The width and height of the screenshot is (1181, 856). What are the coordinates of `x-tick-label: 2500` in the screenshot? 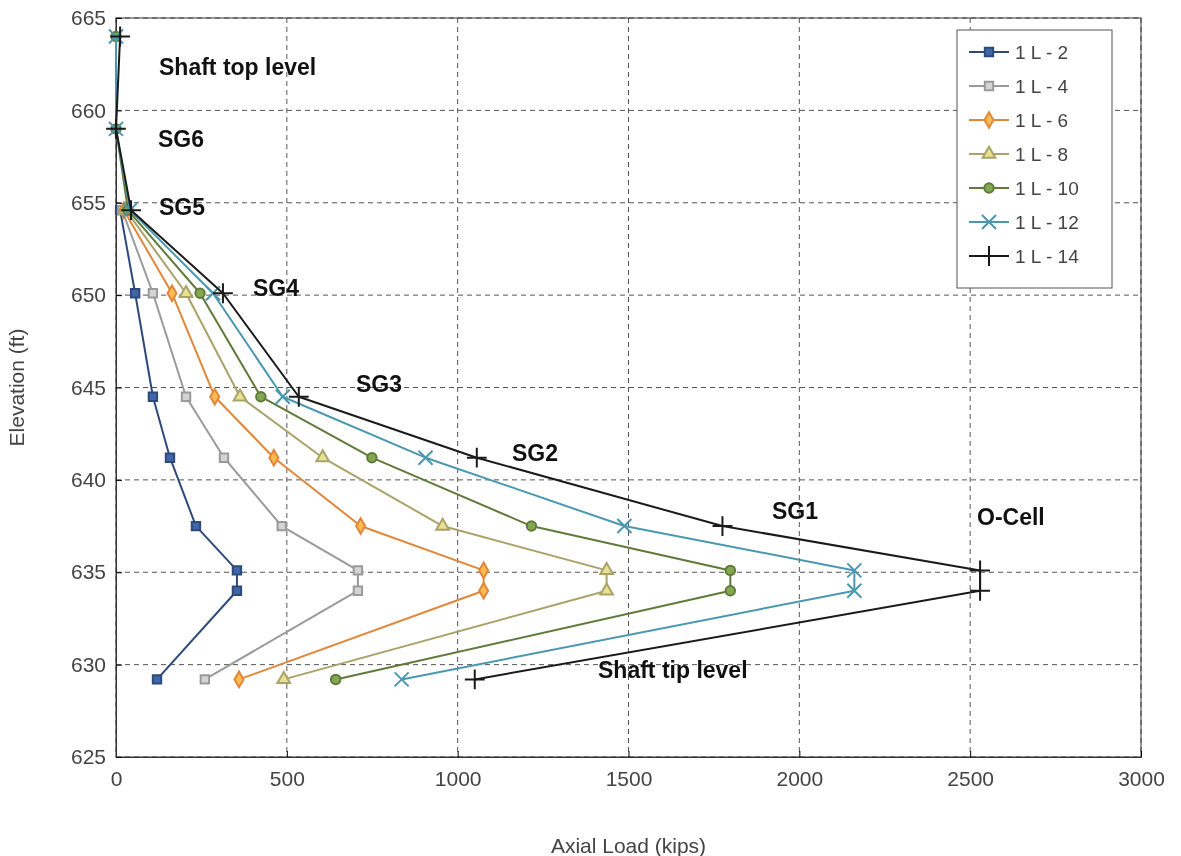 It's located at (971, 778).